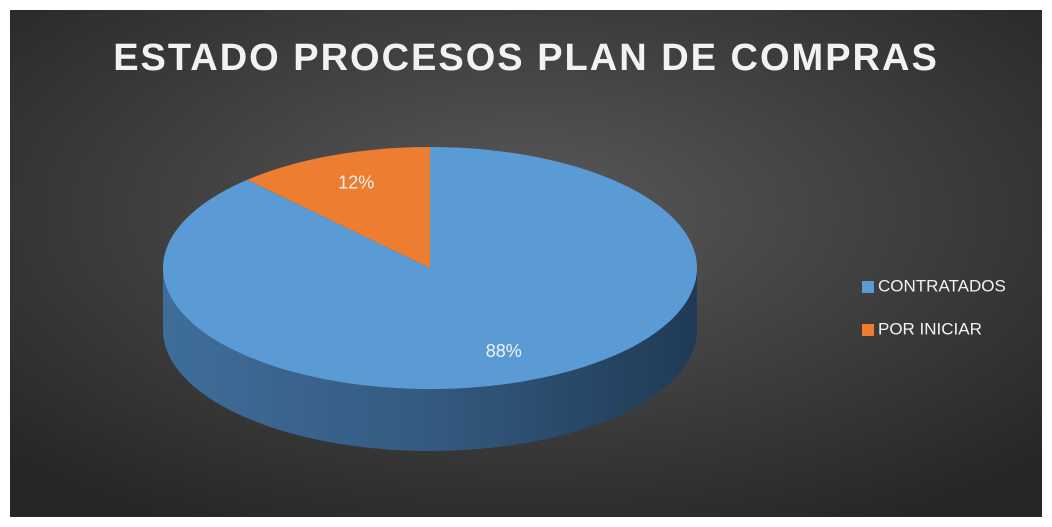 This screenshot has width=1052, height=527. What do you see at coordinates (930, 328) in the screenshot?
I see `legend-label: POR INICIAR` at bounding box center [930, 328].